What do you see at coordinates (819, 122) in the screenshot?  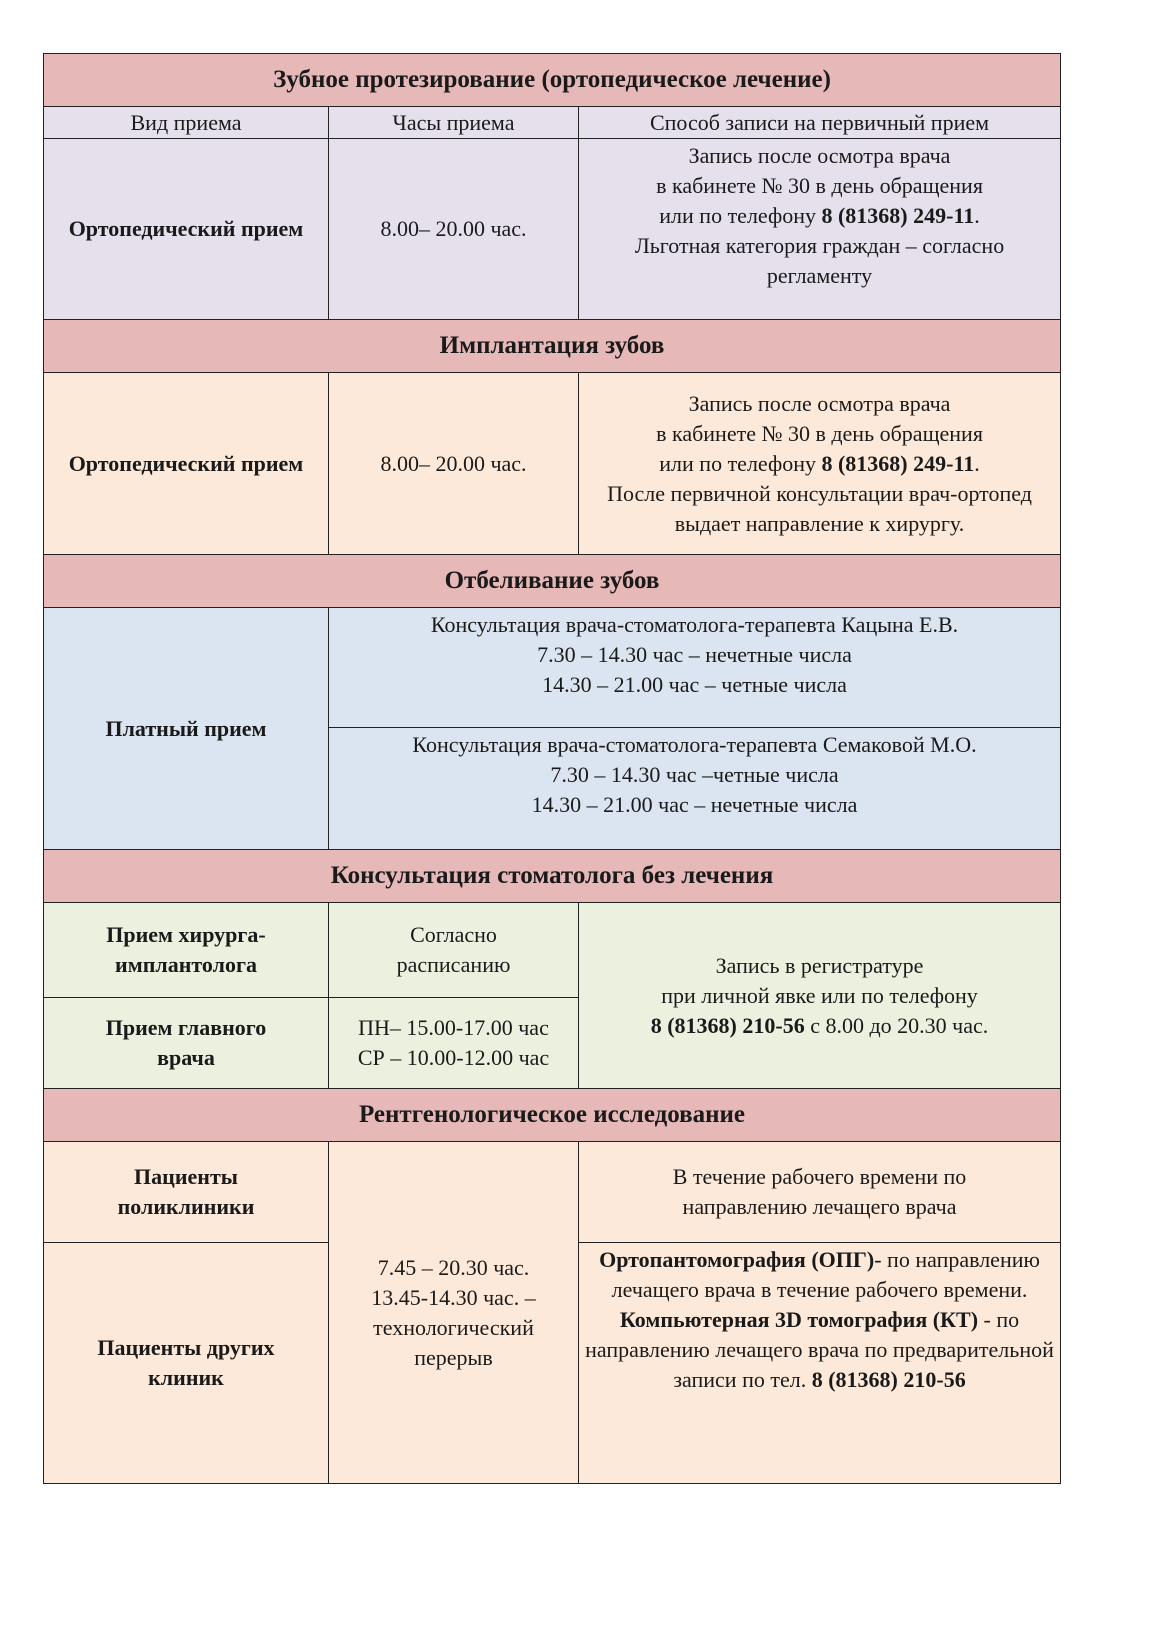 I see `column-header: Способ записи на первичный прием` at bounding box center [819, 122].